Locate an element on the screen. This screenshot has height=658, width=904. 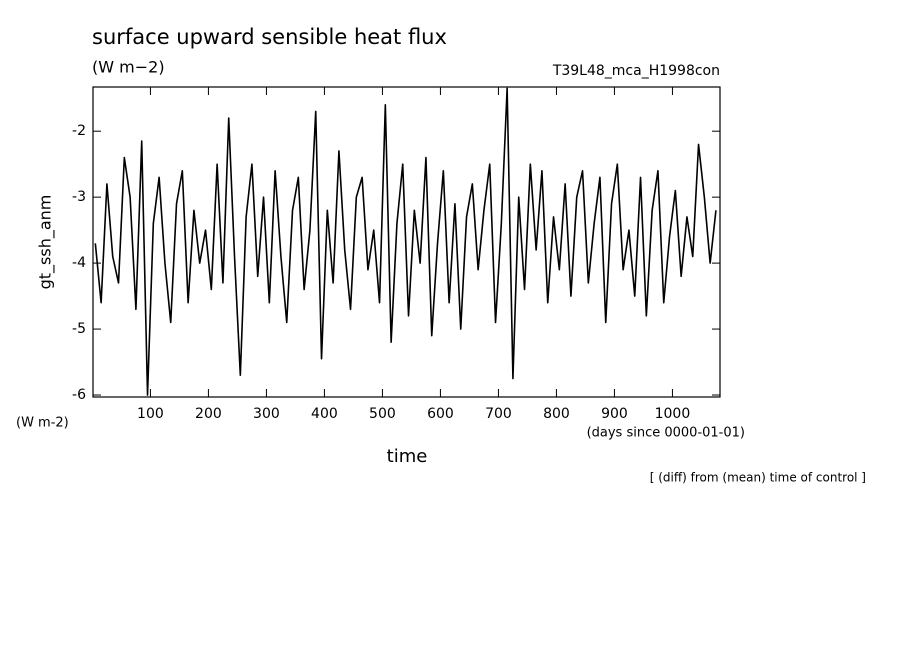
chart-title: surface upward sensible heat flux is located at coordinates (269, 37).